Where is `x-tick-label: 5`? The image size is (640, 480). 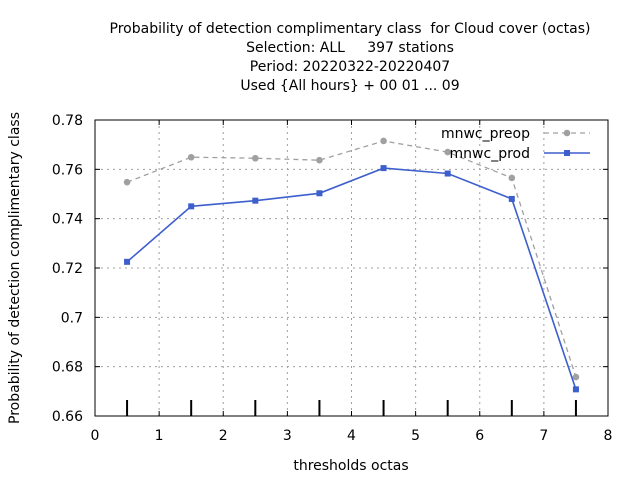 x-tick-label: 5 is located at coordinates (415, 436).